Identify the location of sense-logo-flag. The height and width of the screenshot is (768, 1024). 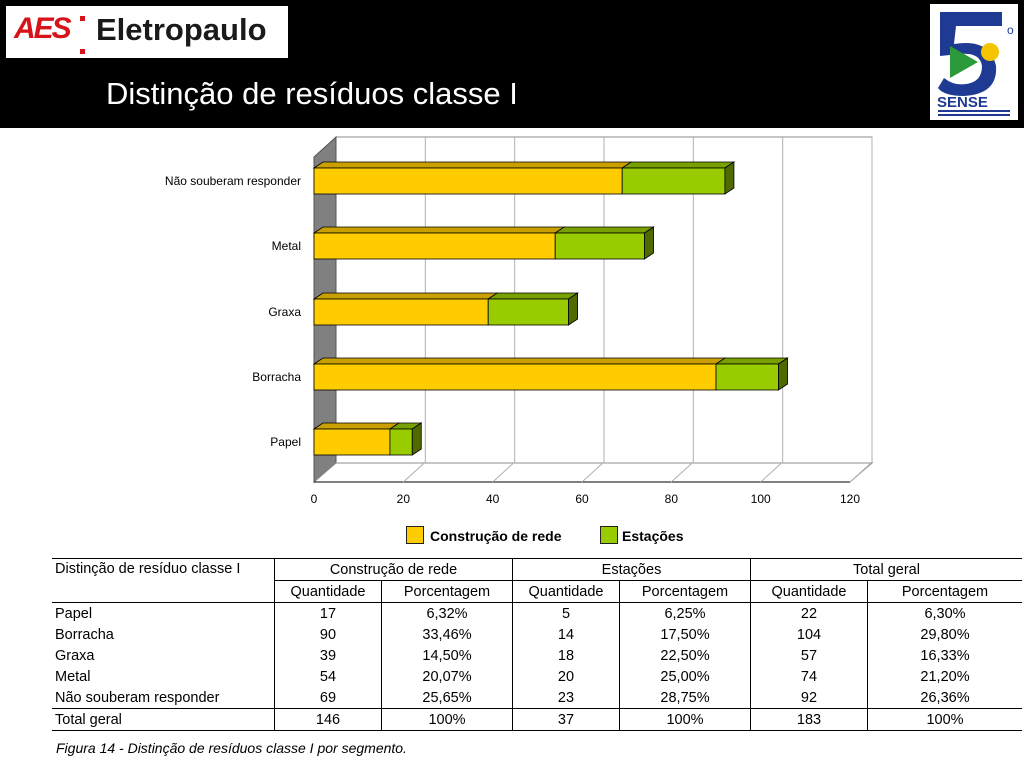
(964, 62).